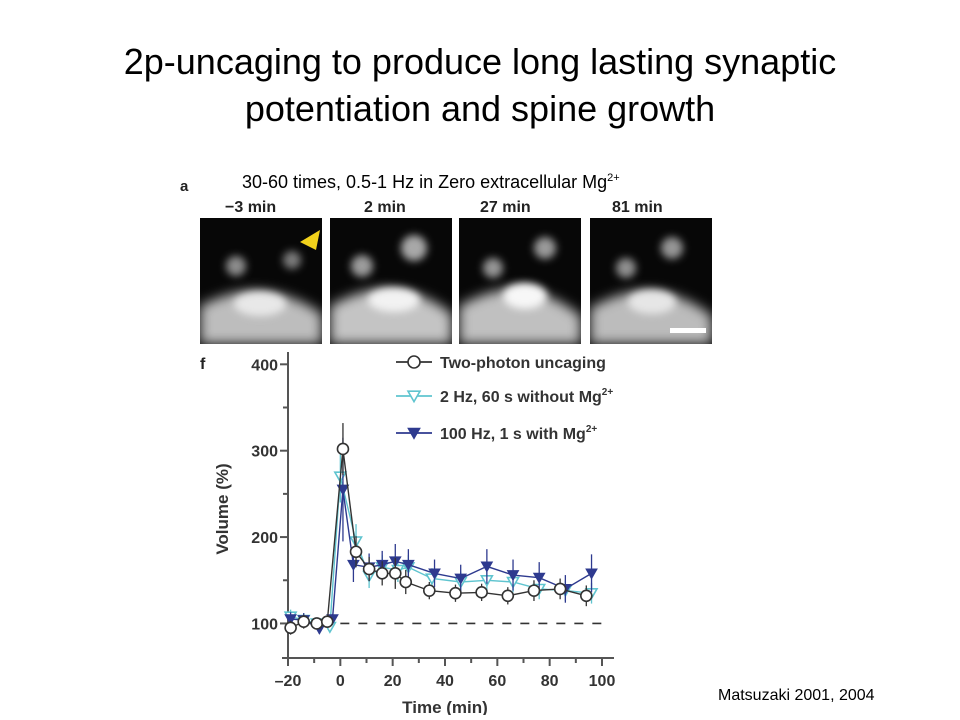 The width and height of the screenshot is (960, 720). Describe the element at coordinates (637, 207) in the screenshot. I see `timepoint-label-4: 81 min` at that location.